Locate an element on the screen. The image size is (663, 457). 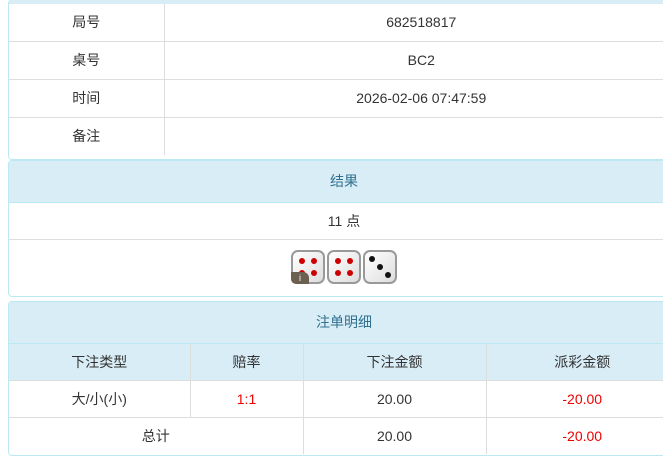
bet-details-title: 注单明细 is located at coordinates (336, 323).